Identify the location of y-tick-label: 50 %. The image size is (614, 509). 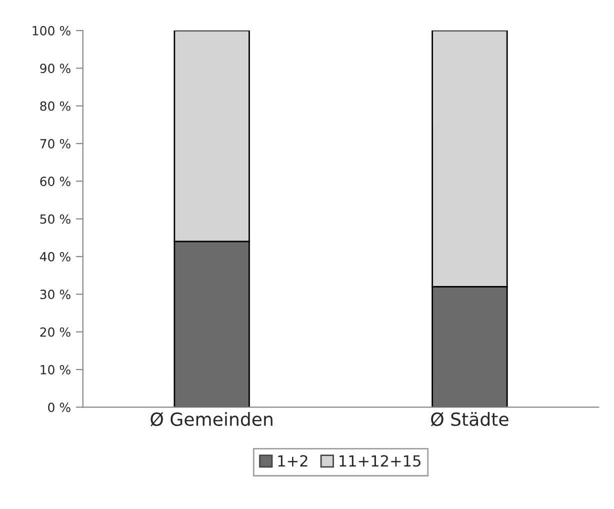
(55, 219).